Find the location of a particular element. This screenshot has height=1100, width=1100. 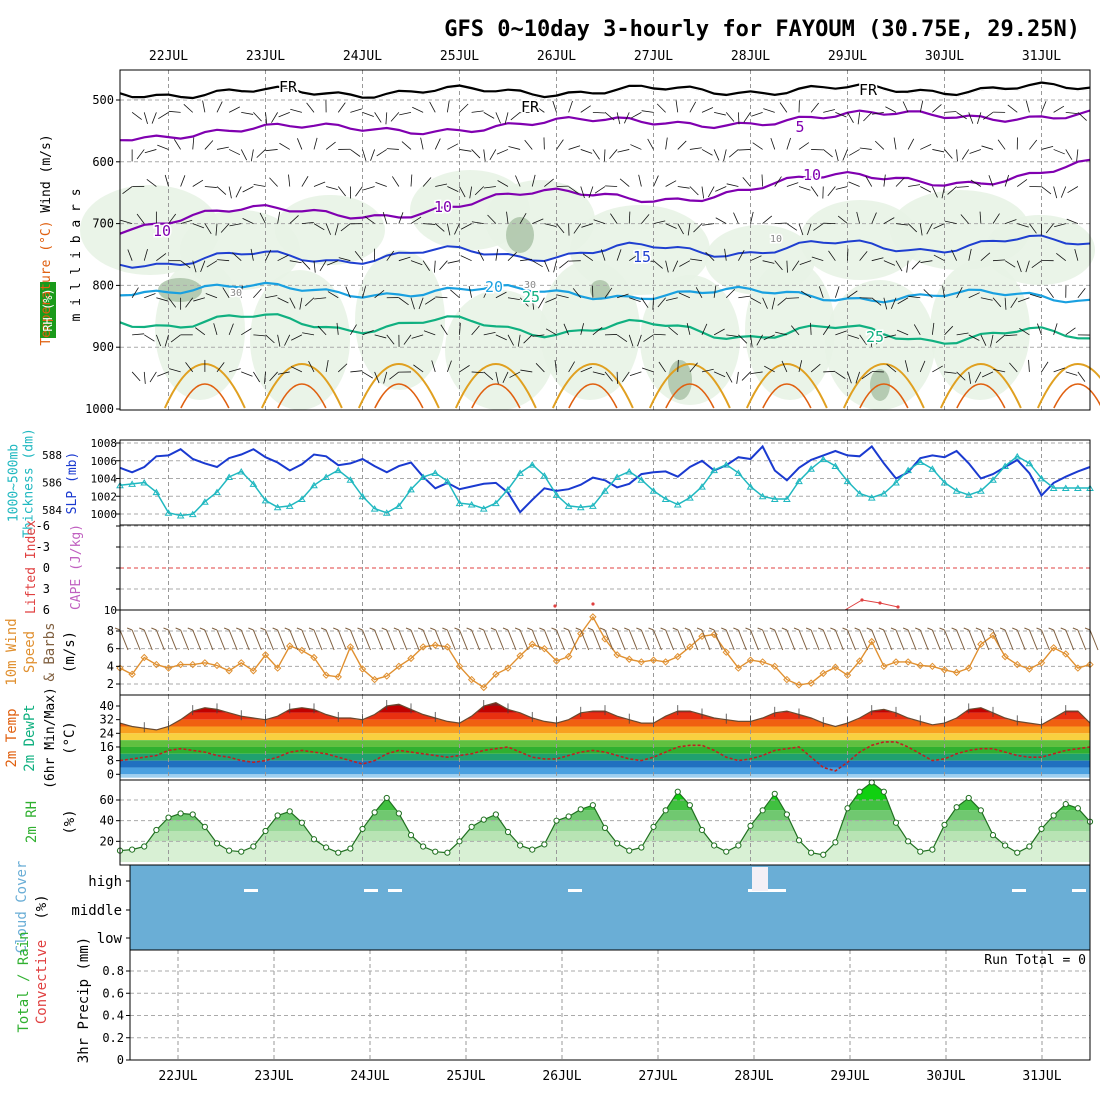

top-day-label: 30JUL is located at coordinates (944, 56).